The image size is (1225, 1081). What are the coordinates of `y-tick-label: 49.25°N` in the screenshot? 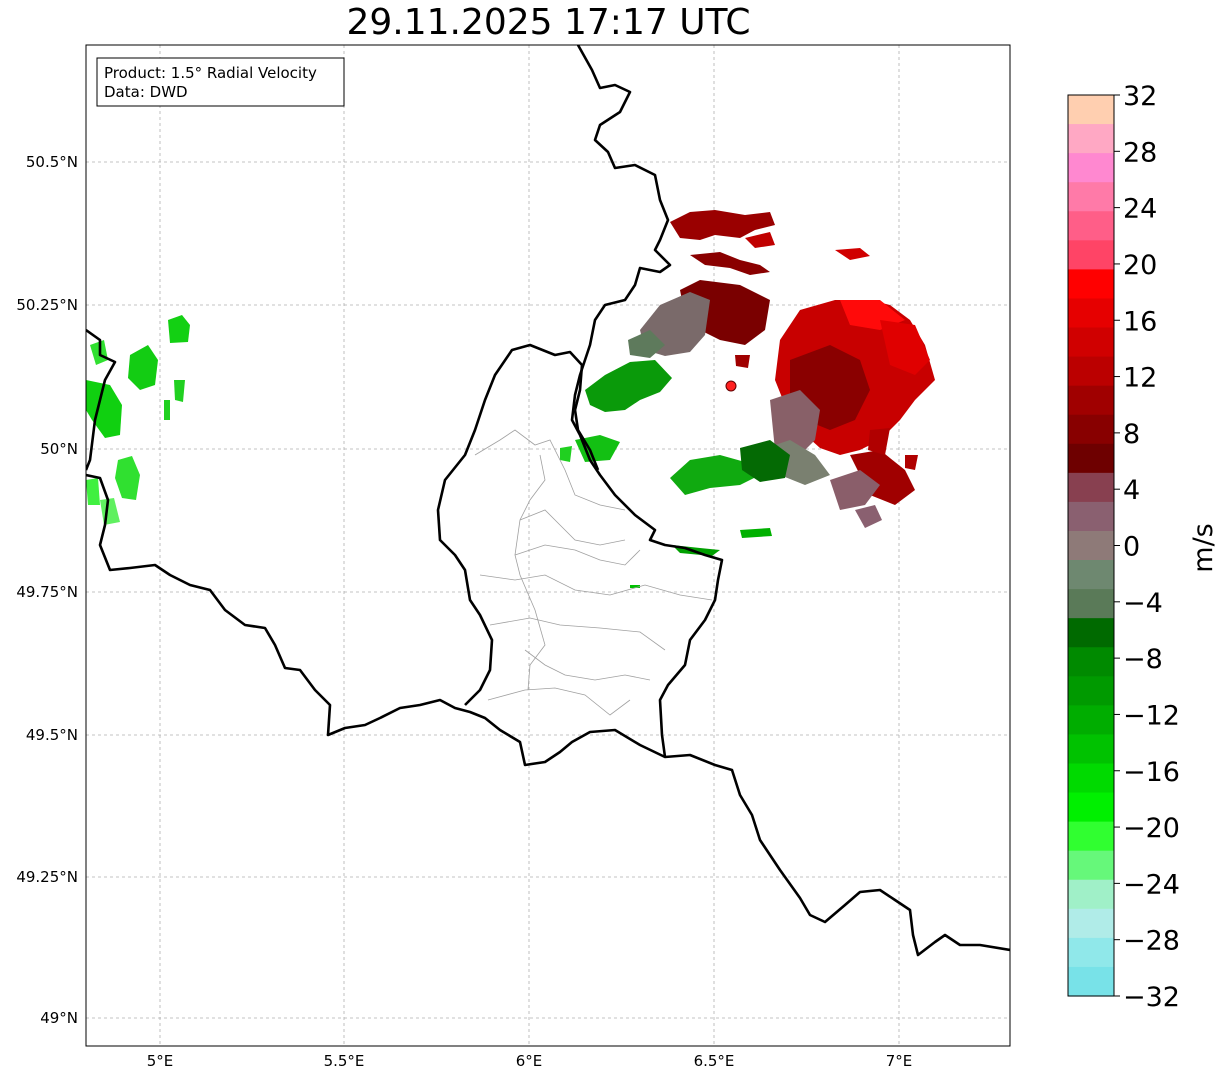 It's located at (47, 877).